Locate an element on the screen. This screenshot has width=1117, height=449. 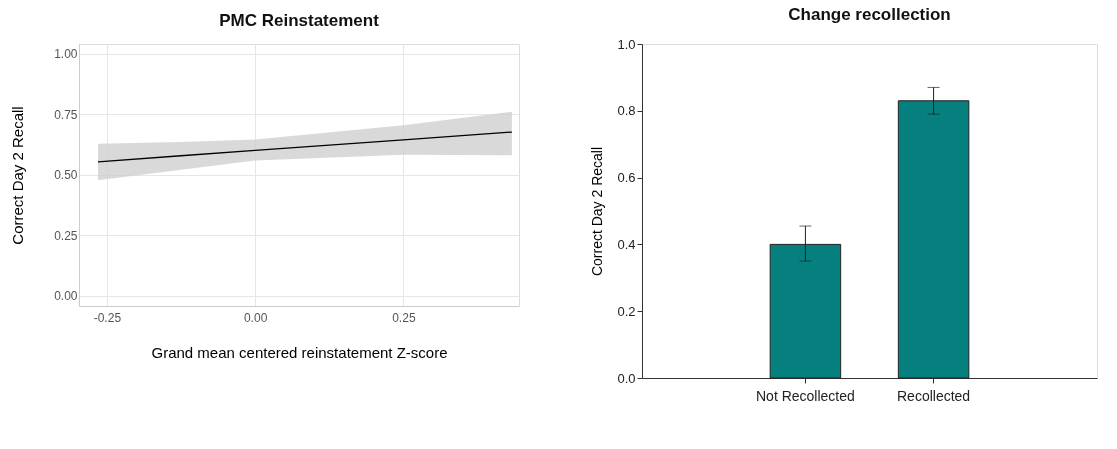
y-tick-label: 1.0 is located at coordinates (626, 44).